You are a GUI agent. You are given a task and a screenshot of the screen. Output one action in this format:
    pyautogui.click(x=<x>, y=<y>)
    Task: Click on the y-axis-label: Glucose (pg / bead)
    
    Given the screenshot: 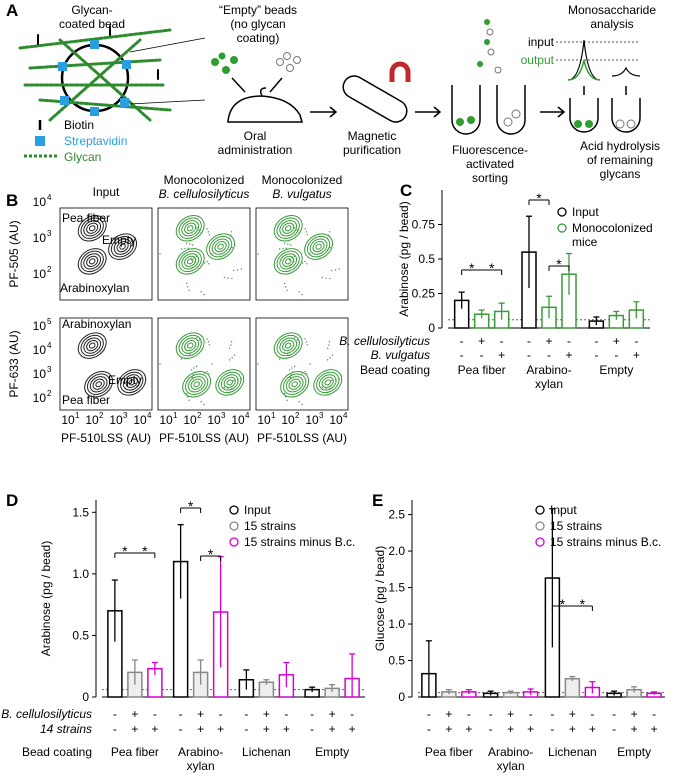 What is the action you would take?
    pyautogui.click(x=380, y=598)
    